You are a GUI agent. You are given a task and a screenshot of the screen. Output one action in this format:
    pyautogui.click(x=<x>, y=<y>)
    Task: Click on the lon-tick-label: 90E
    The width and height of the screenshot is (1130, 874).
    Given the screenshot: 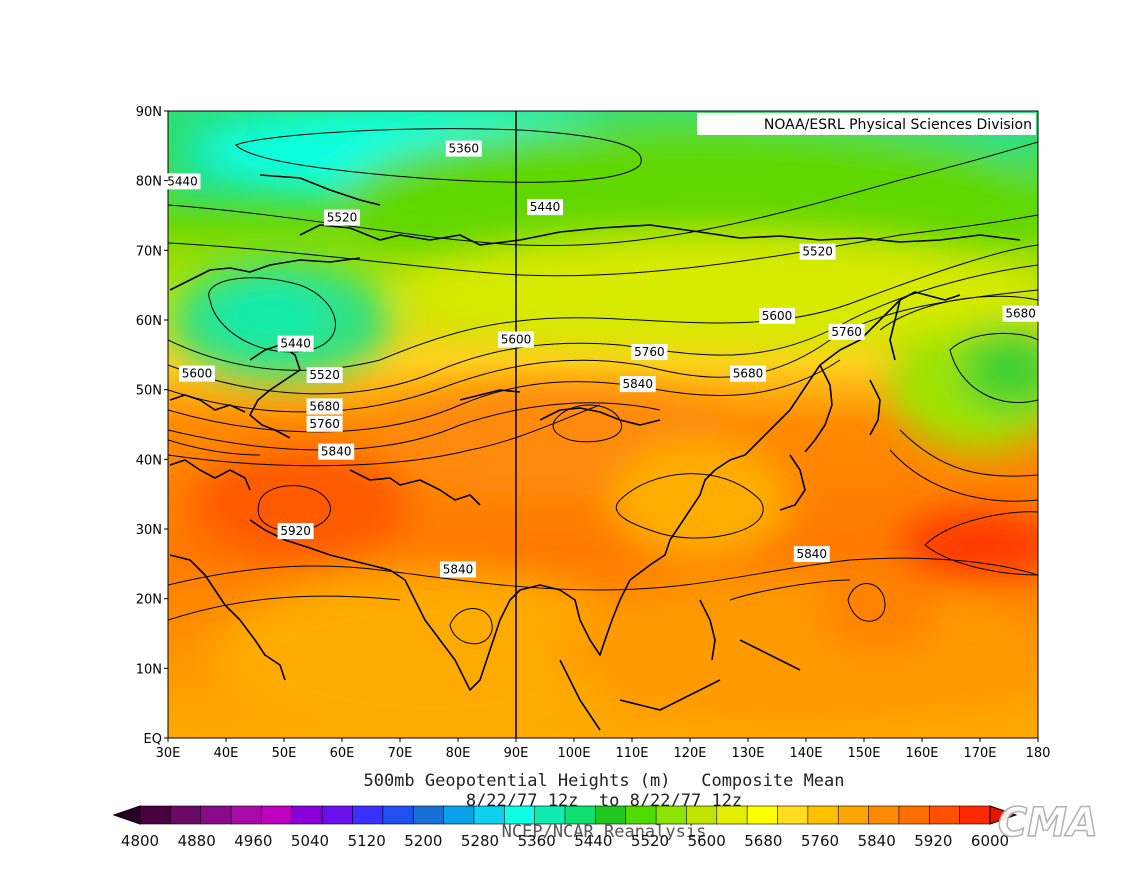 What is the action you would take?
    pyautogui.click(x=516, y=753)
    